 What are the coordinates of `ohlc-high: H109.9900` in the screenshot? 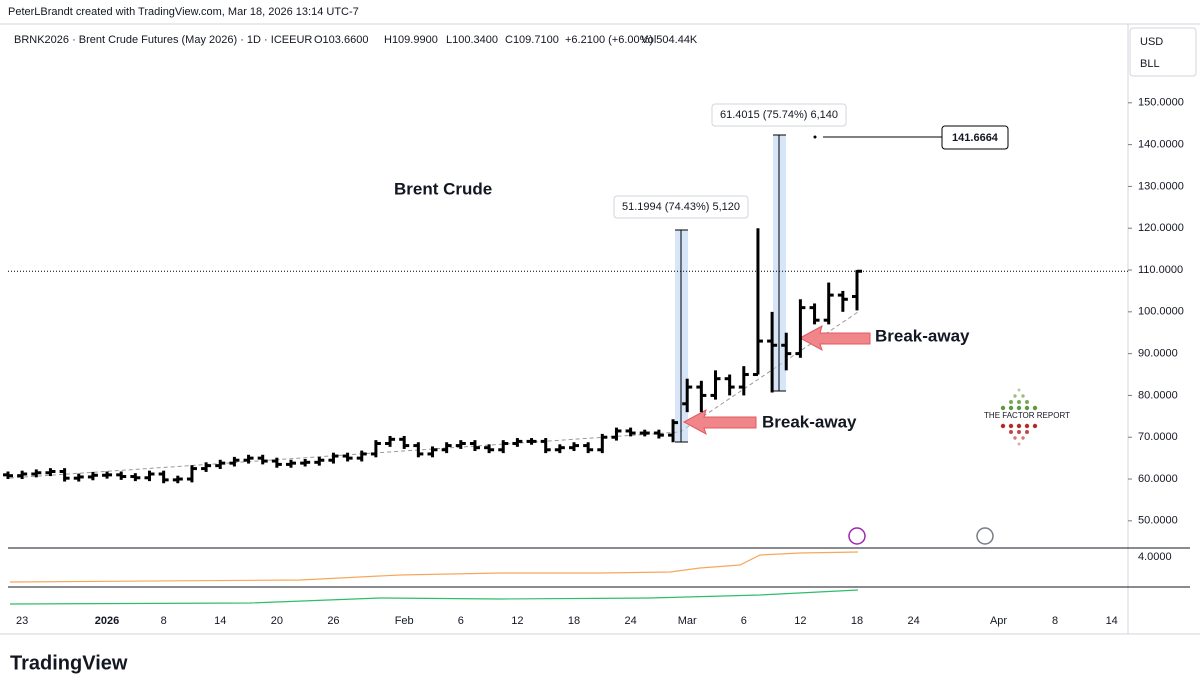 It's located at (411, 40).